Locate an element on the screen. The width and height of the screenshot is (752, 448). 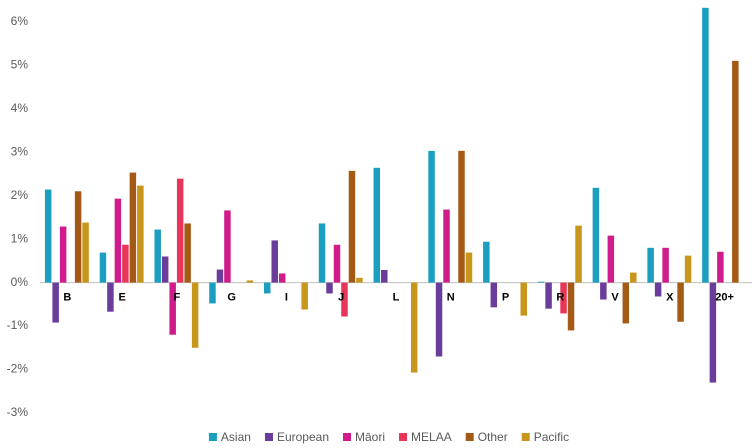
x-tick-label: J is located at coordinates (341, 297).